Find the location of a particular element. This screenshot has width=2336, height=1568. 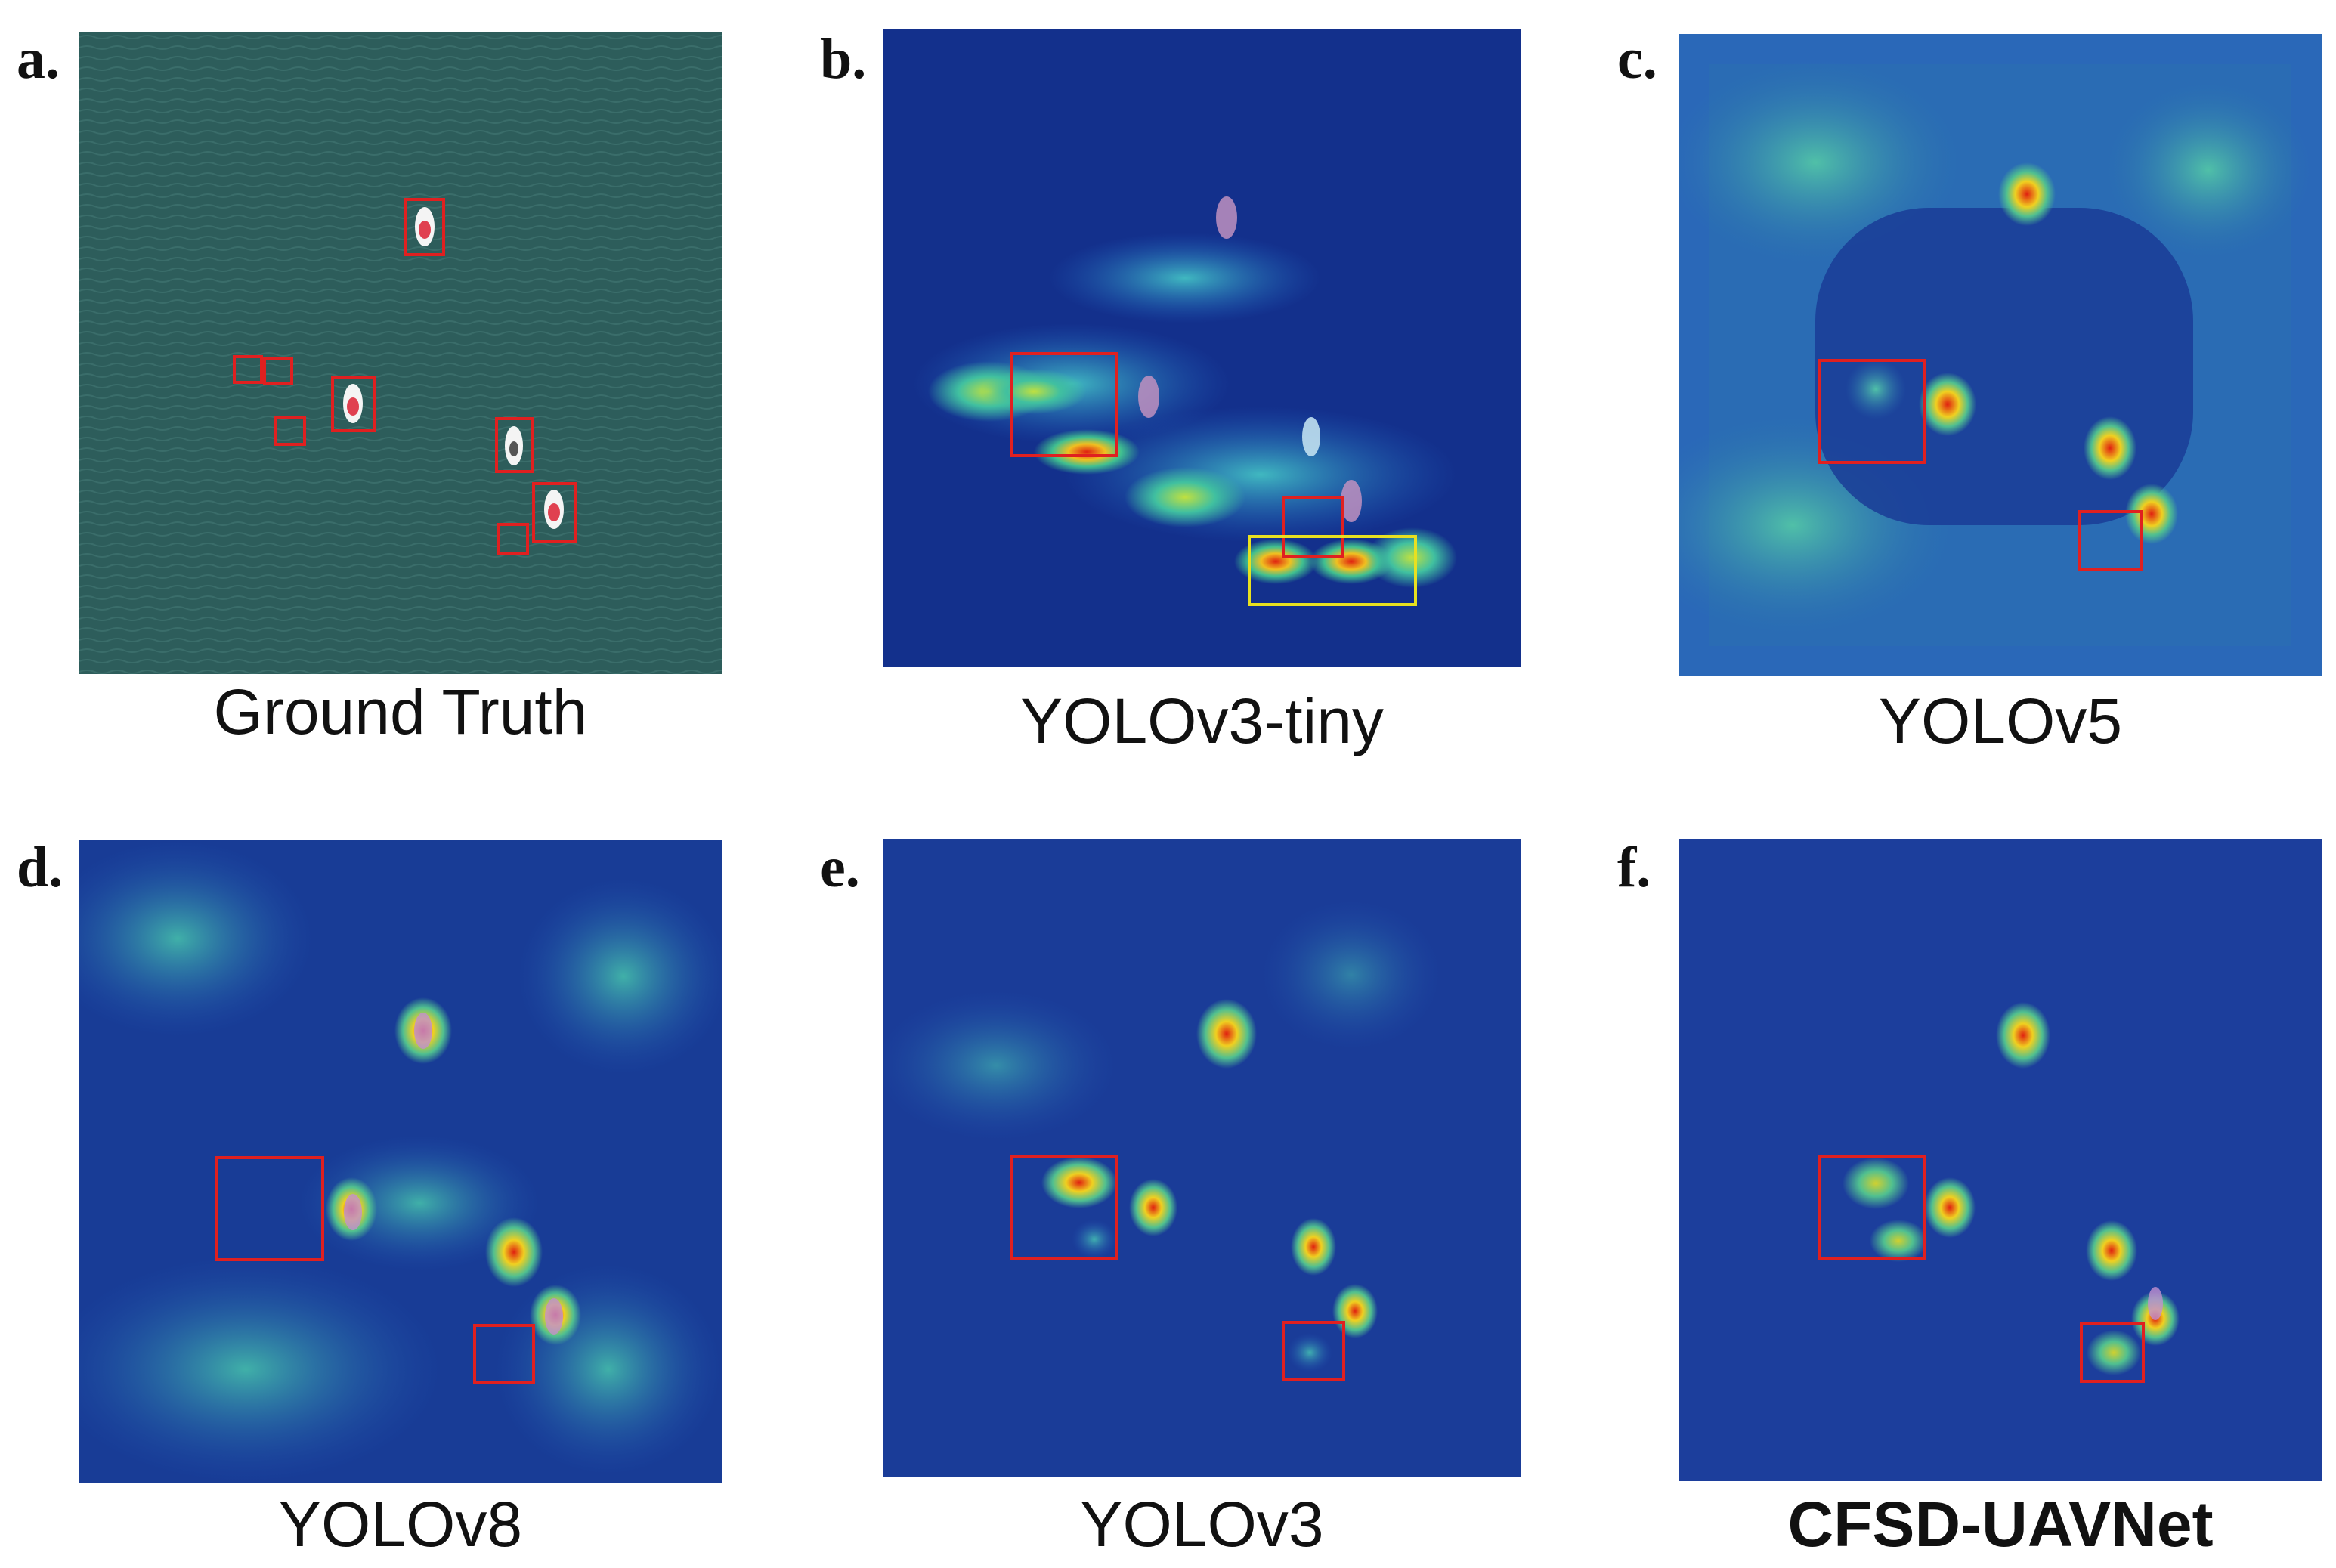

yolov3-heatmap is located at coordinates (1202, 1158).